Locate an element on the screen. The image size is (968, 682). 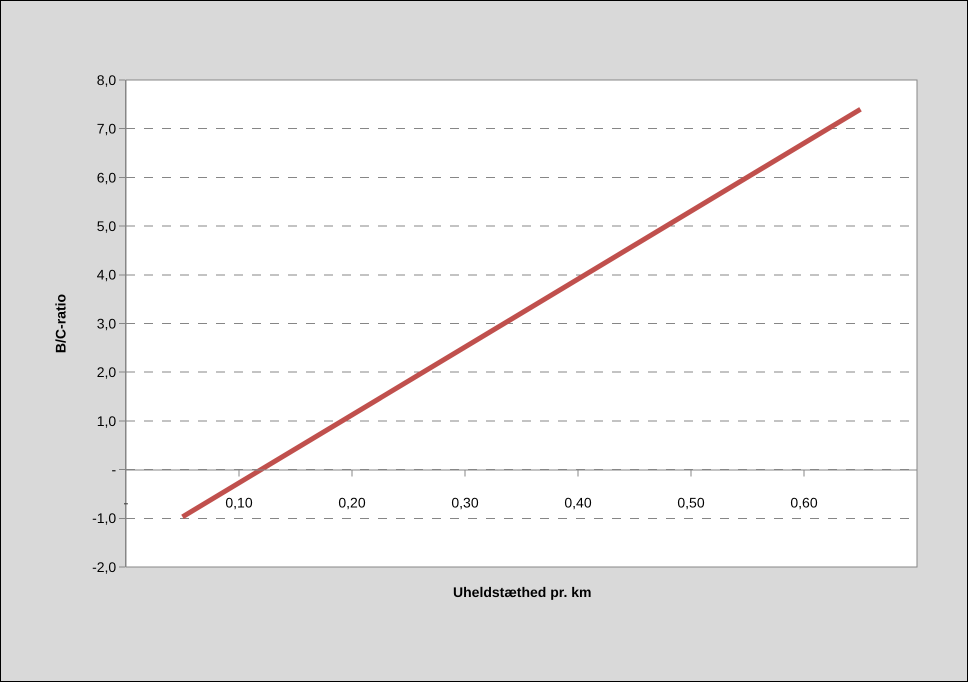
y-axis-title: B/C-ratio is located at coordinates (60, 324).